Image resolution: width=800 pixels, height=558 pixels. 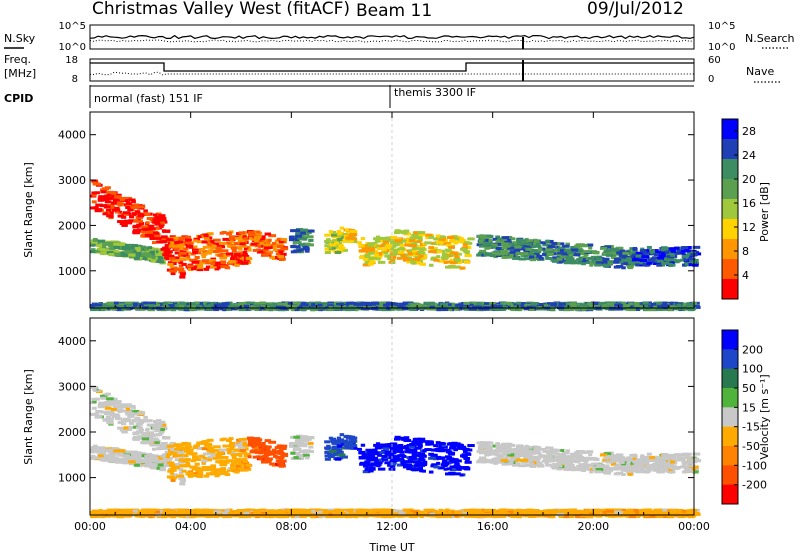 What do you see at coordinates (749, 179) in the screenshot?
I see `power-cbar-tick-label: 20` at bounding box center [749, 179].